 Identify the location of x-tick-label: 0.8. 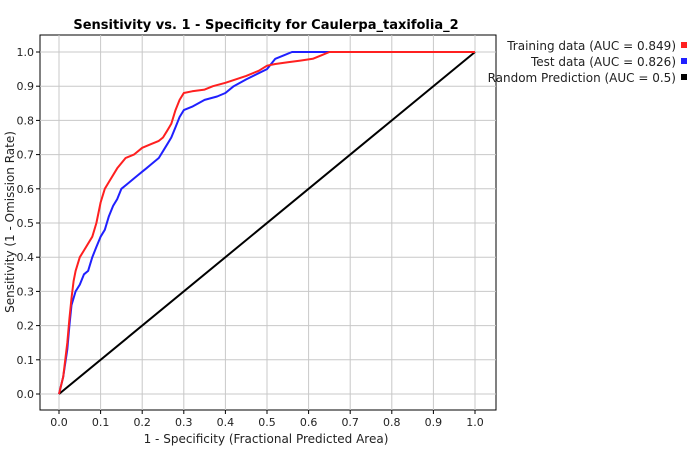
(392, 422).